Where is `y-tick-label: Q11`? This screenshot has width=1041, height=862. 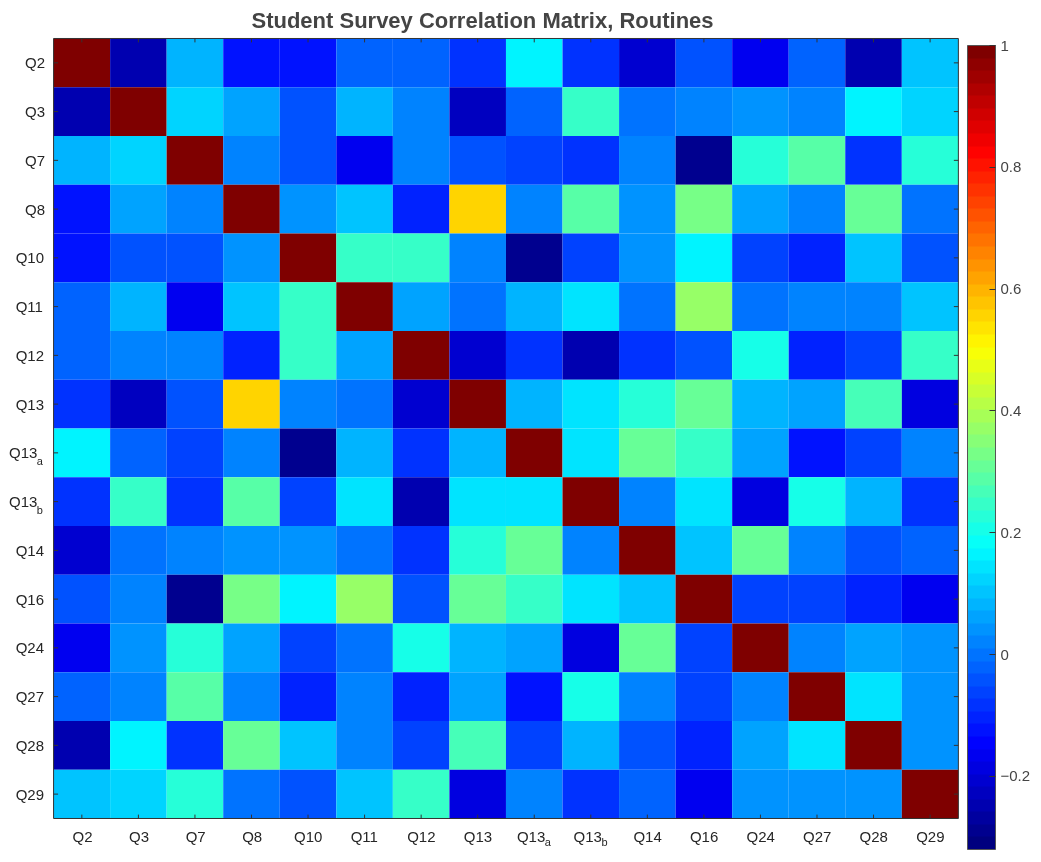 y-tick-label: Q11 is located at coordinates (29, 307).